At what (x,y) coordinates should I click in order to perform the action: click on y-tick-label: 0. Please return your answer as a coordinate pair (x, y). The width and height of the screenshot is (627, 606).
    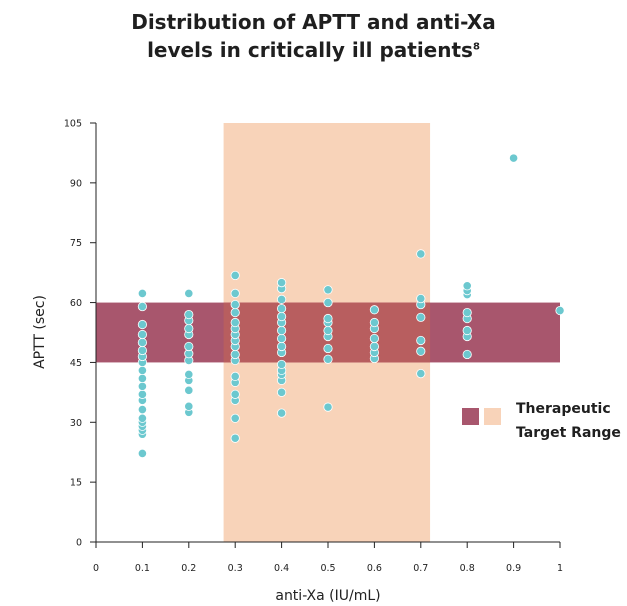
    Looking at the image, I should click on (79, 543).